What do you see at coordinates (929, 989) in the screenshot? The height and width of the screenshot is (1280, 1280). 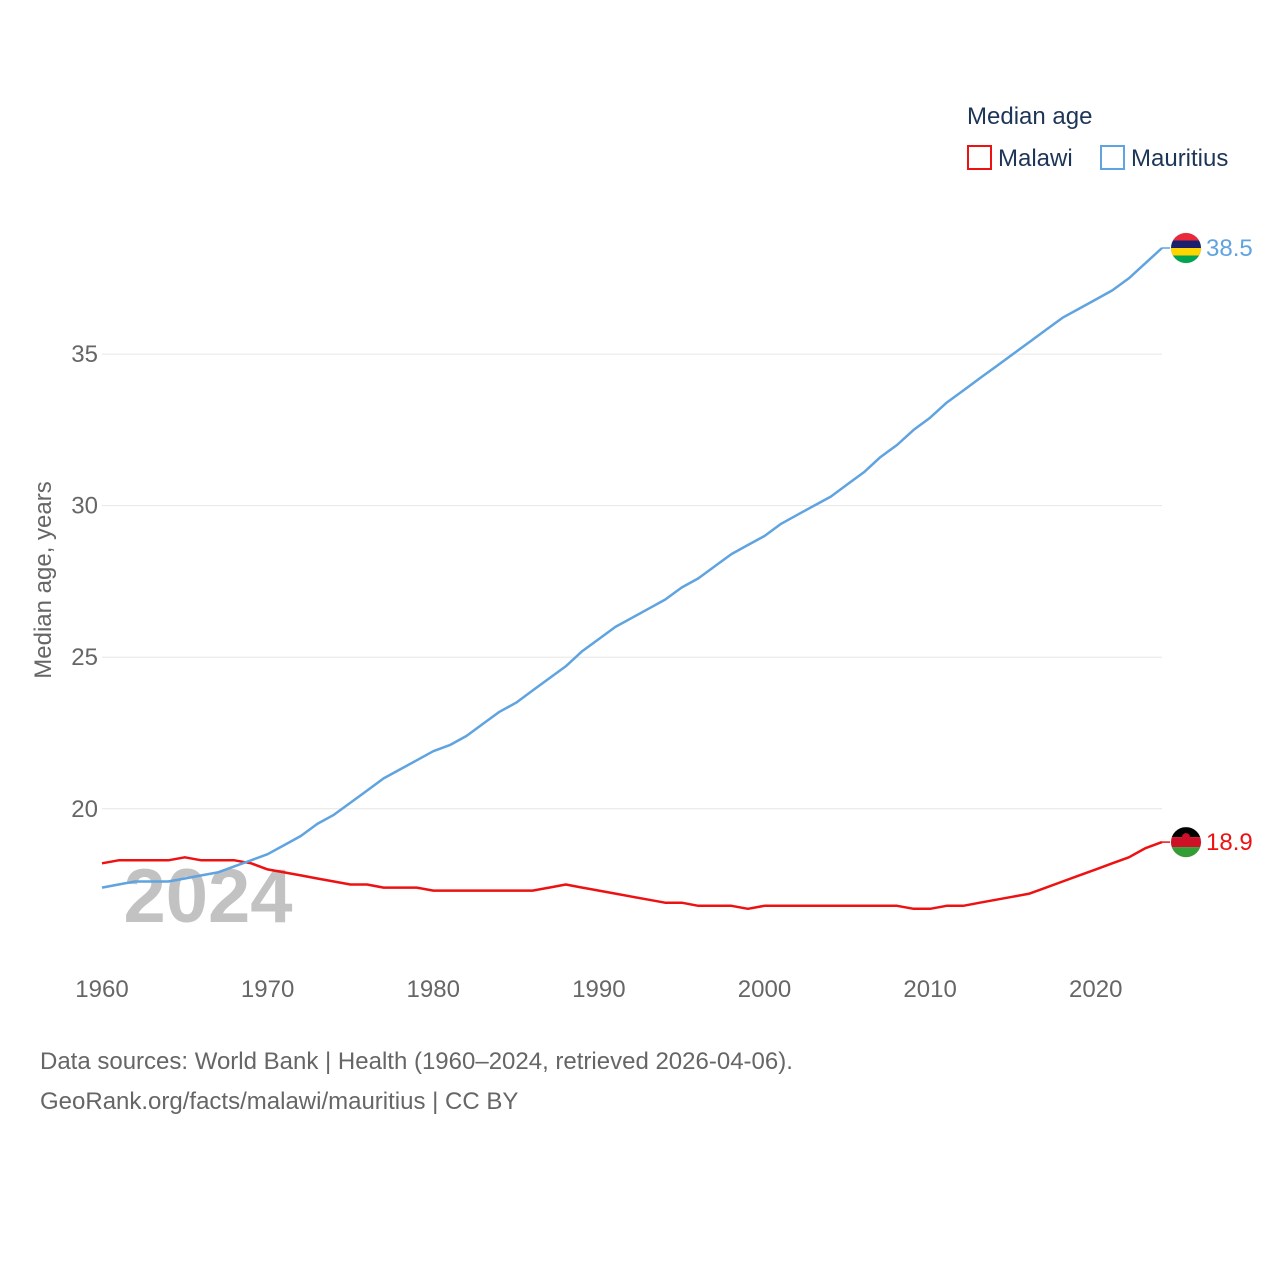 I see `x-tick-label-2010: 2010` at bounding box center [929, 989].